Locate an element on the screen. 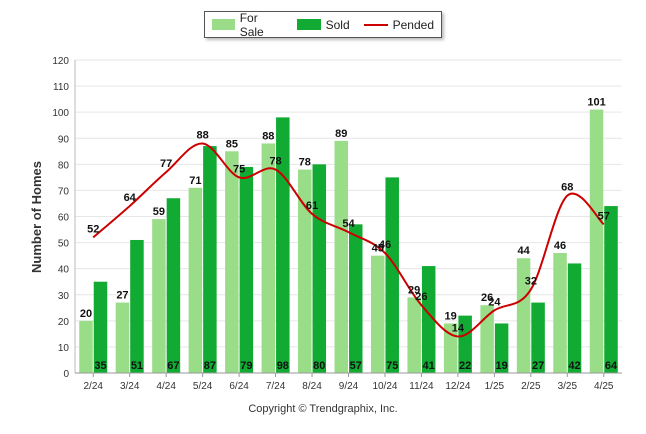 The width and height of the screenshot is (646, 434). data-label-for-sale: 89 is located at coordinates (341, 134).